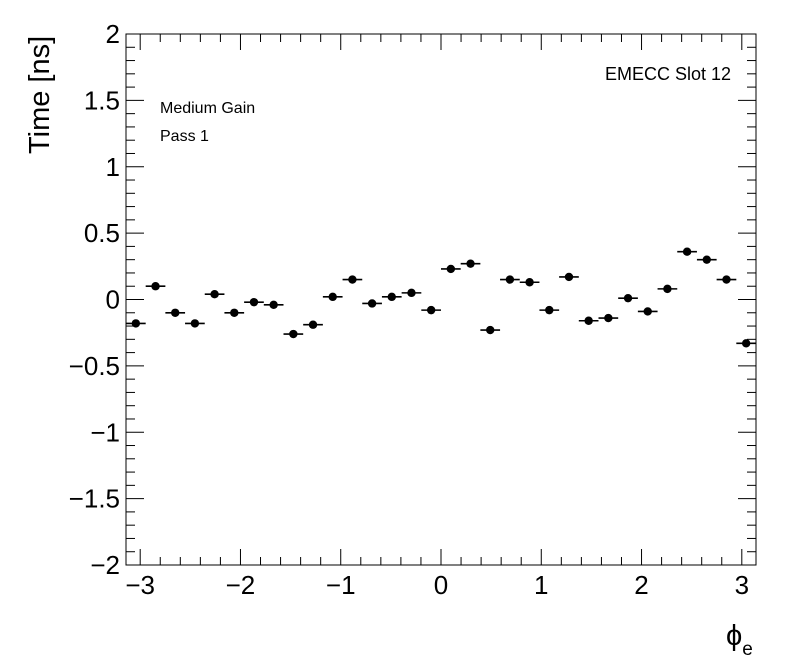 The height and width of the screenshot is (672, 796). What do you see at coordinates (94, 366) in the screenshot?
I see `y-tick-label: −0.5` at bounding box center [94, 366].